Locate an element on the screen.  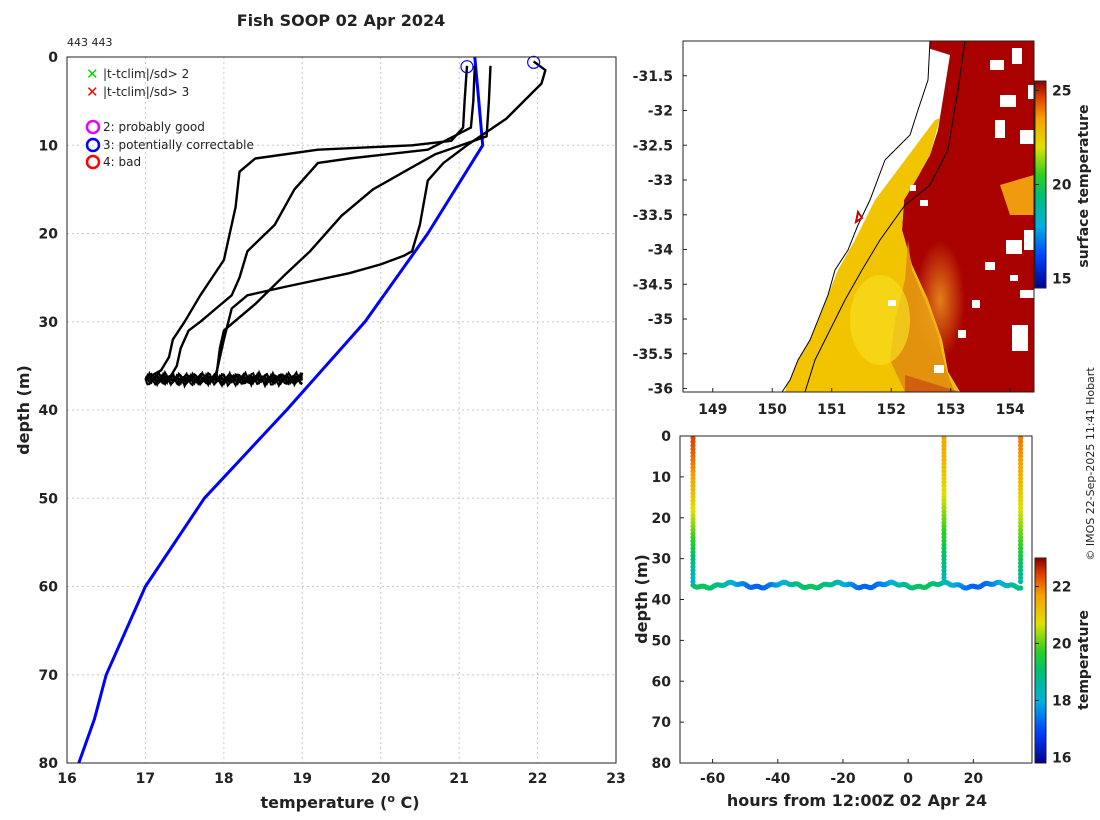
map-xtick-label: 154 is located at coordinates (1010, 410).